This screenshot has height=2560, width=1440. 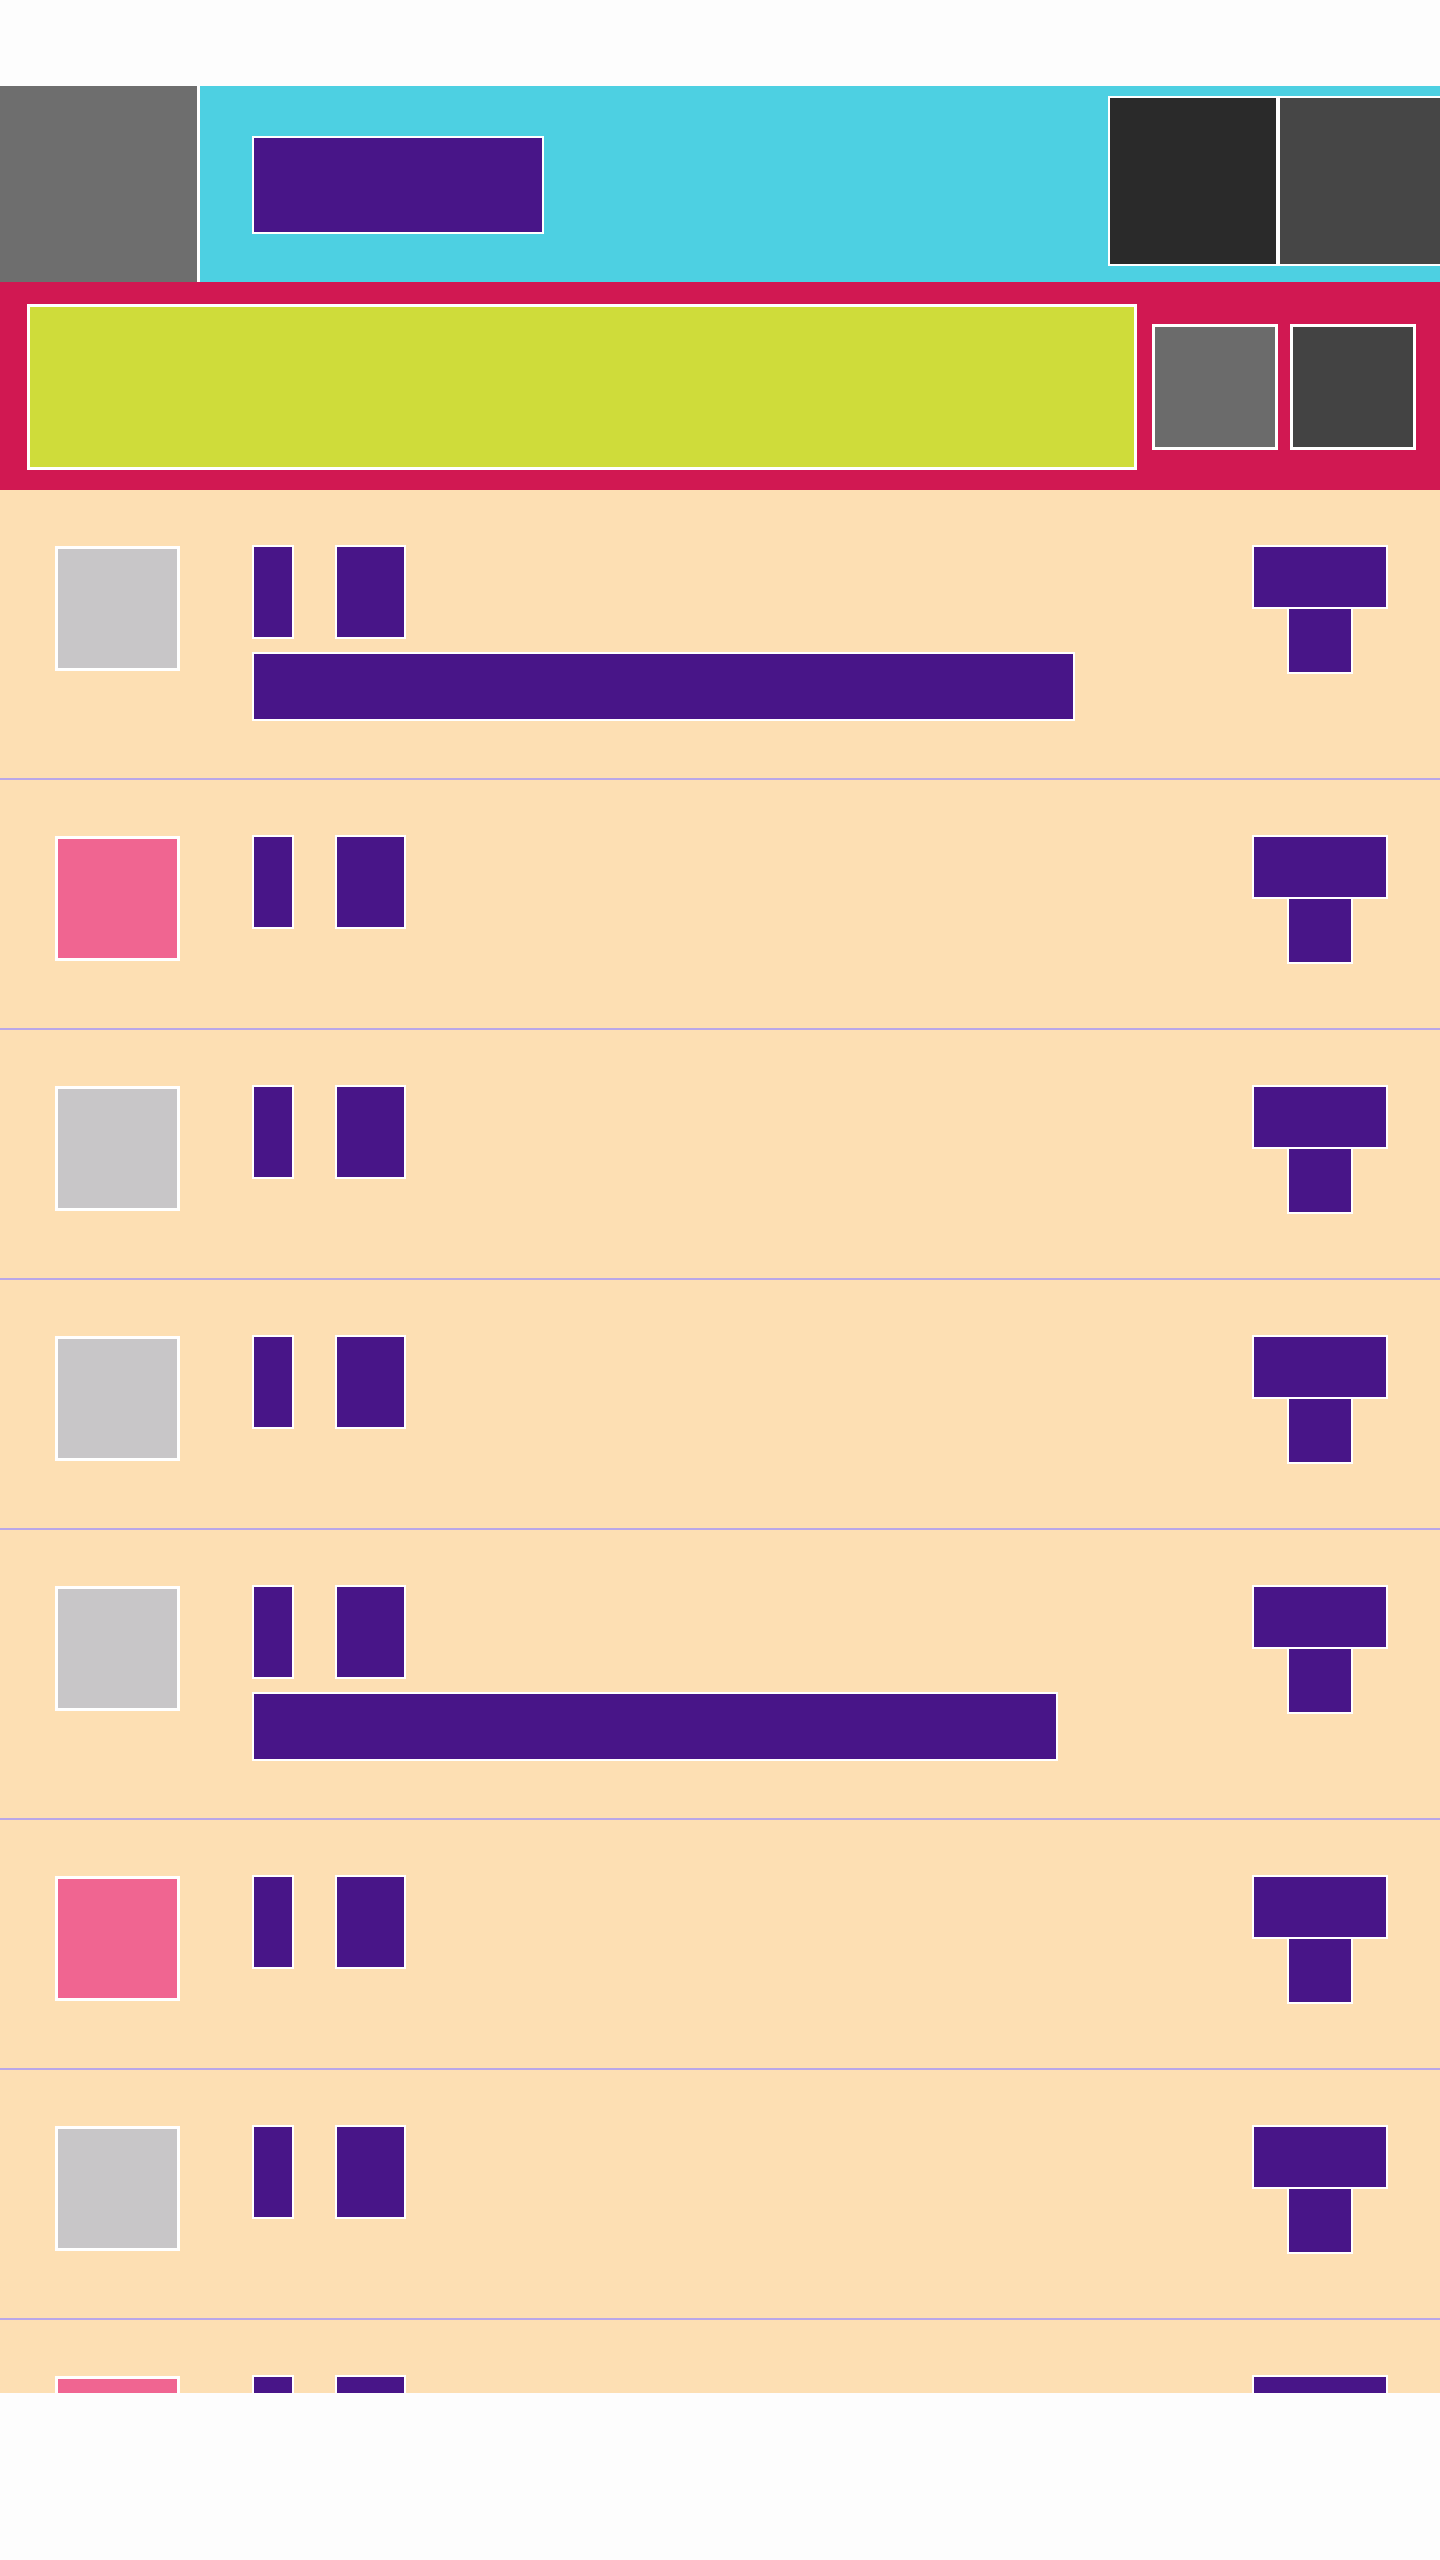 What do you see at coordinates (1215, 387) in the screenshot?
I see `search-icon` at bounding box center [1215, 387].